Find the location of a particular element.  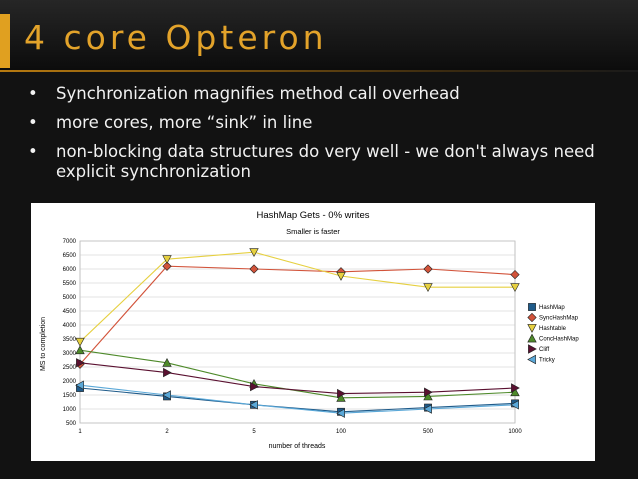

chart-subtitle: Smaller is faster is located at coordinates (313, 231).